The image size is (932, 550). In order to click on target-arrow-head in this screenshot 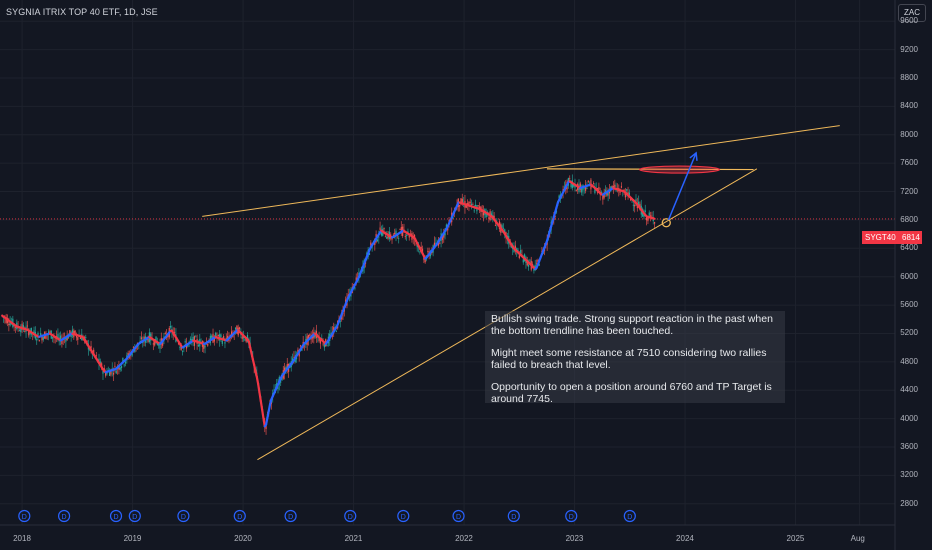, I will do `click(693, 156)`.